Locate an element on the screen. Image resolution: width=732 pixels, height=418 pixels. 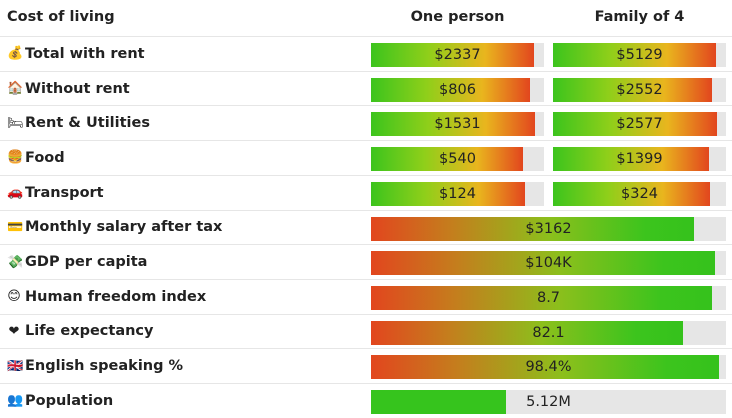
bar-value: 82.1 is located at coordinates (548, 332).